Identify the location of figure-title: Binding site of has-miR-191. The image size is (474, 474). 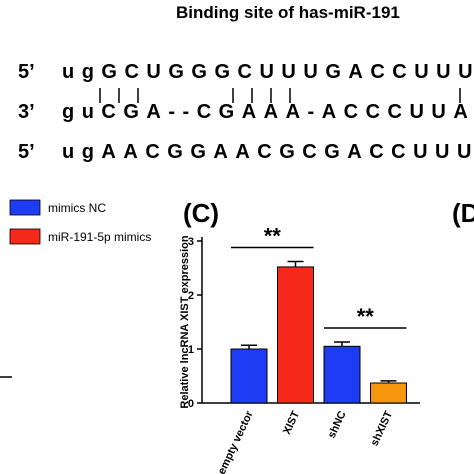
(288, 12).